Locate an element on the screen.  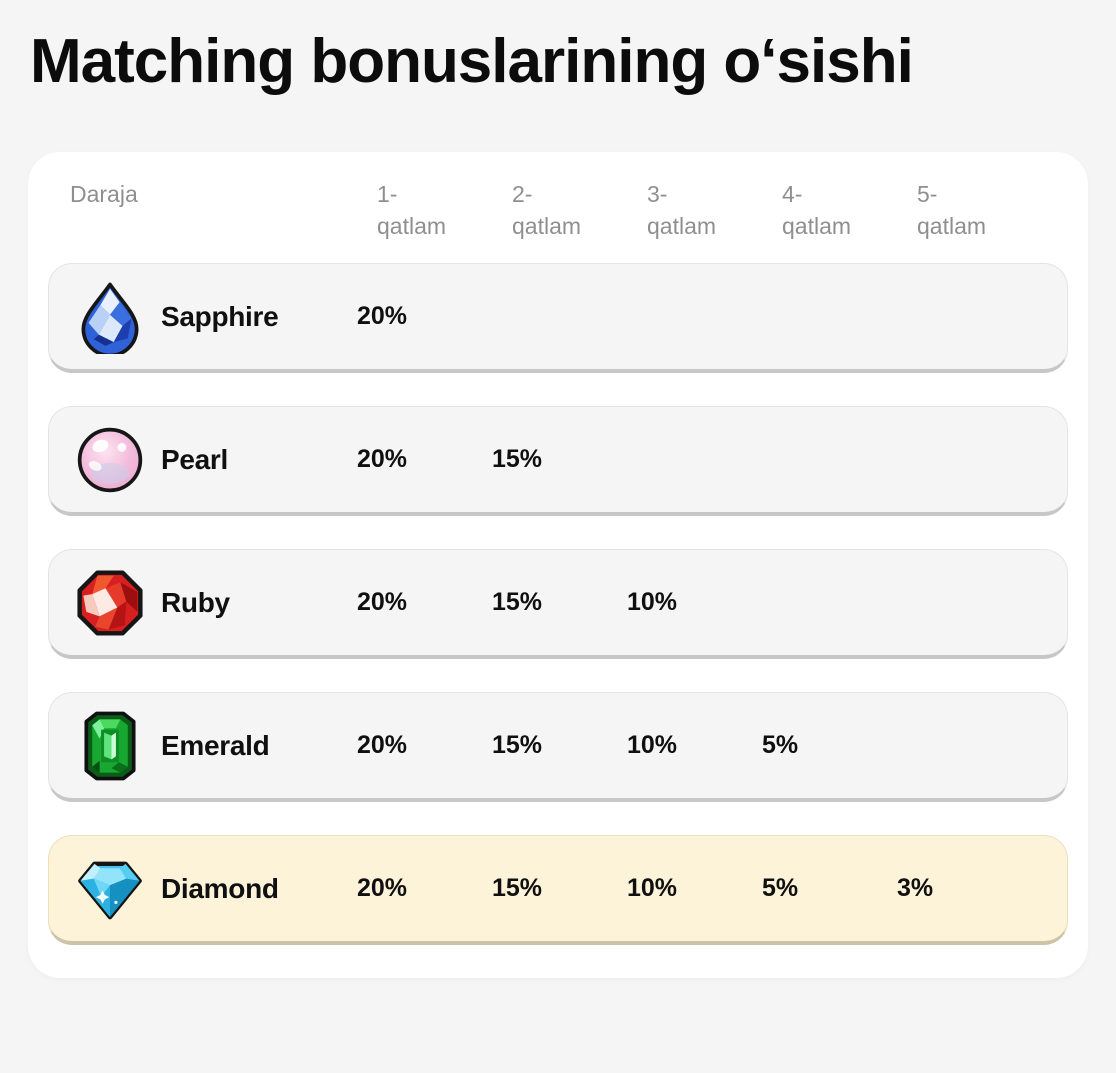
column-header-layer2: 2-qatlam is located at coordinates (547, 210).